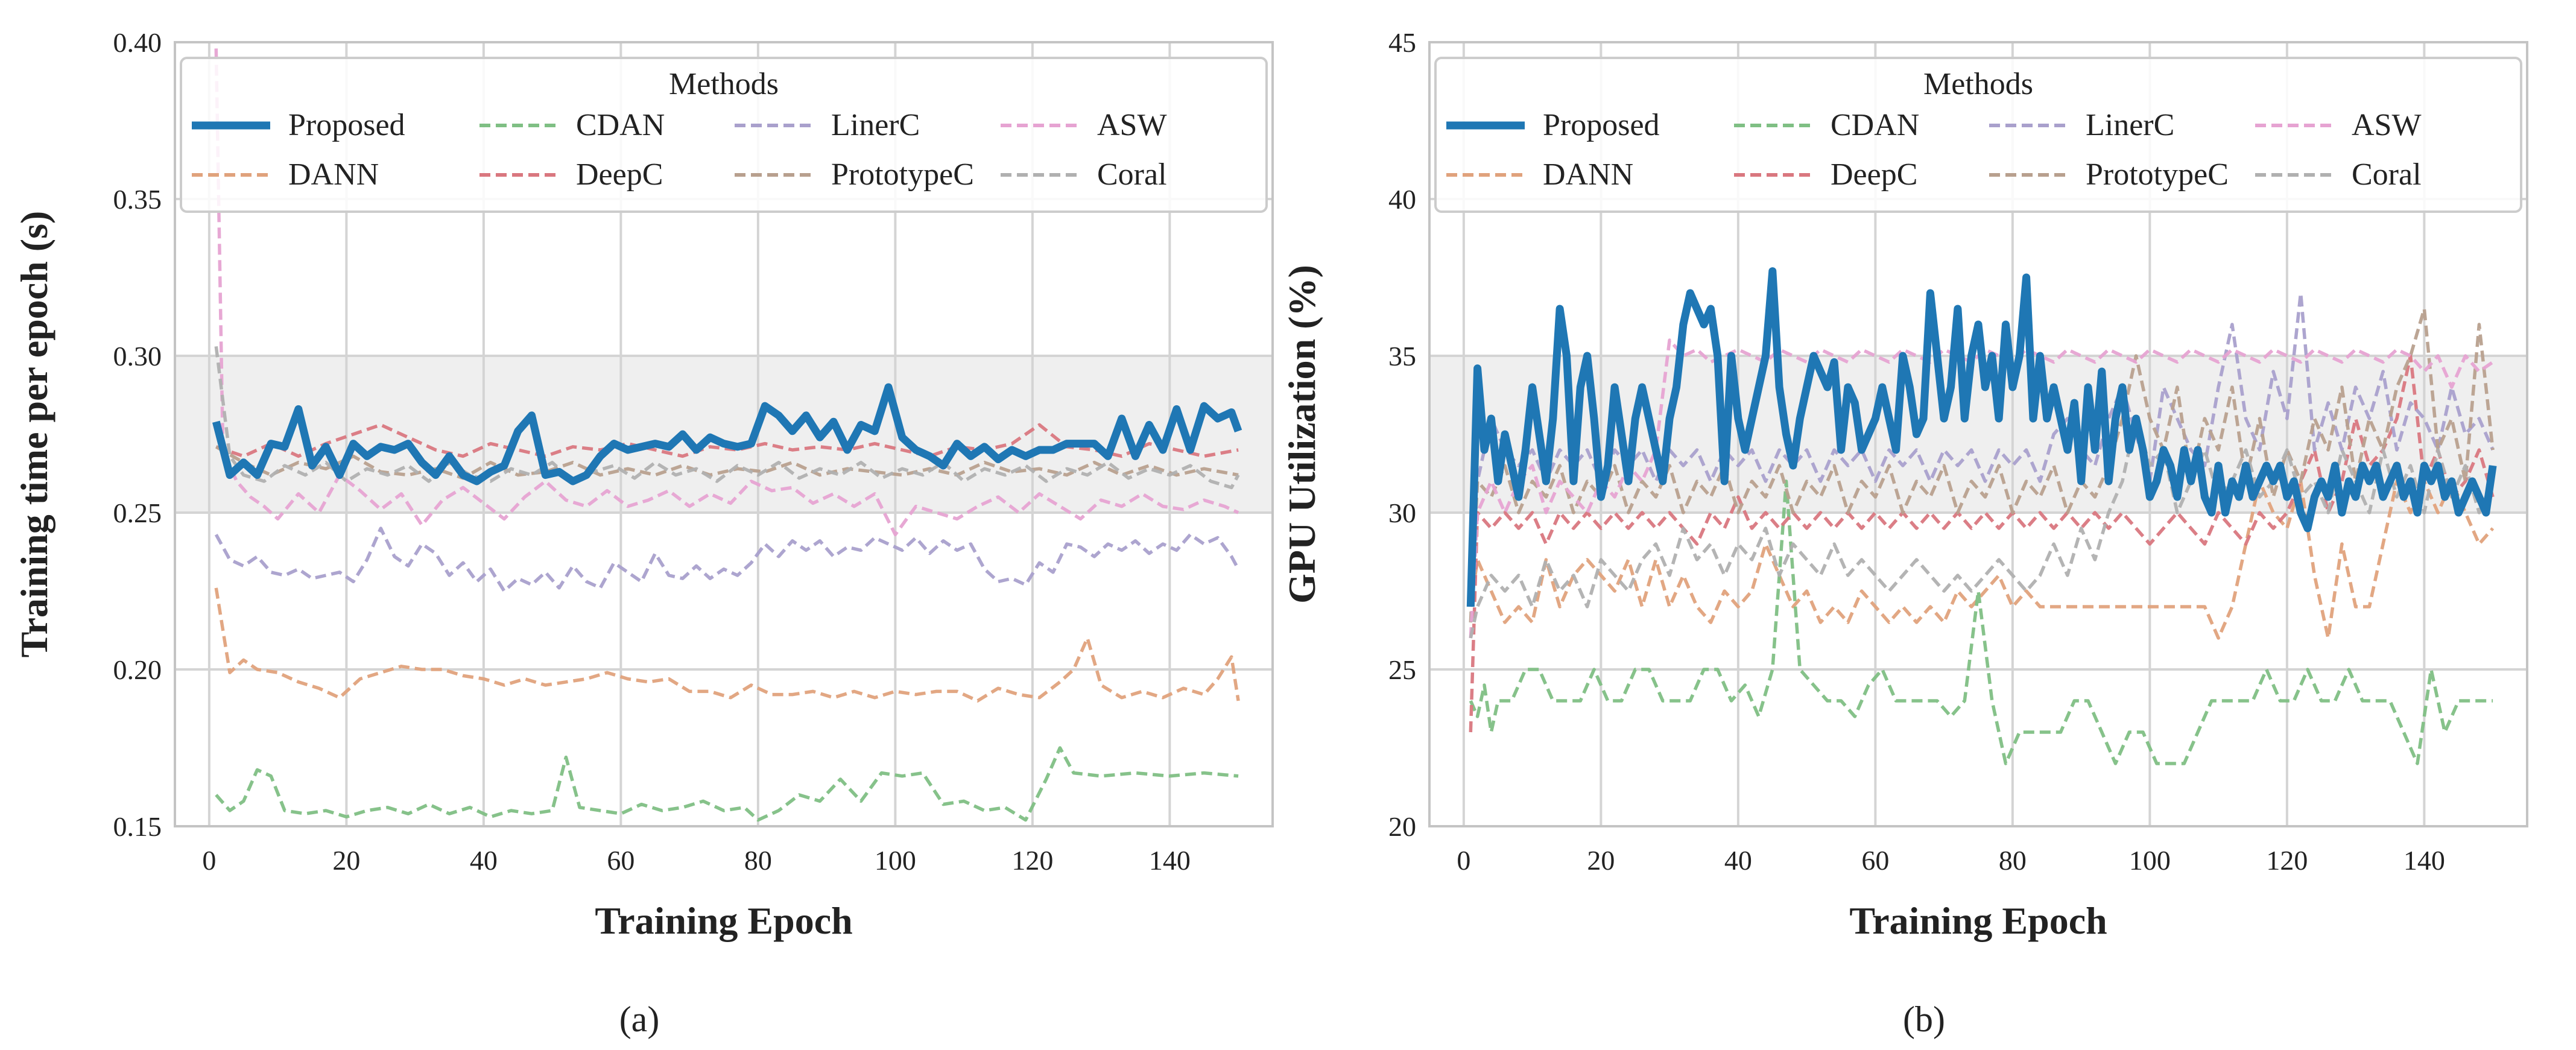  What do you see at coordinates (1301, 434) in the screenshot?
I see `y-axis-label: GPU Utilization (%)` at bounding box center [1301, 434].